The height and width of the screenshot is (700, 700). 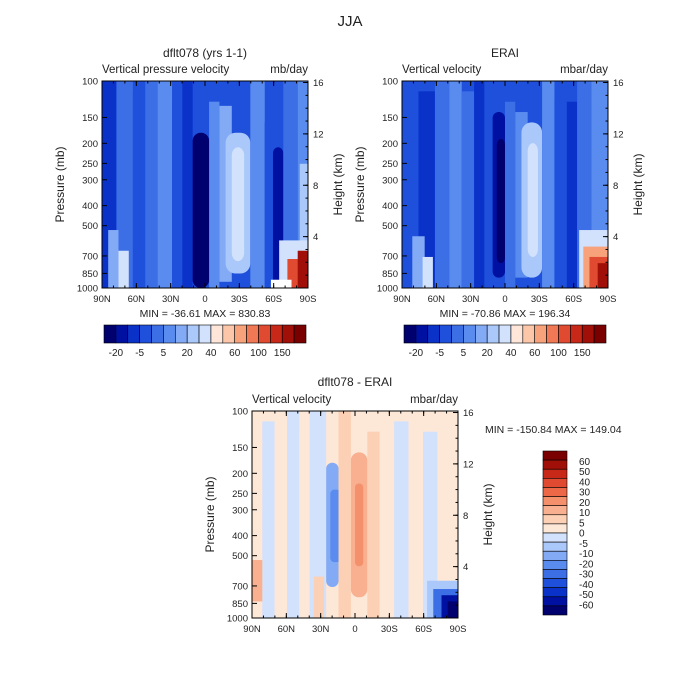 I want to click on y-tick-label: 1000, so click(x=237, y=619).